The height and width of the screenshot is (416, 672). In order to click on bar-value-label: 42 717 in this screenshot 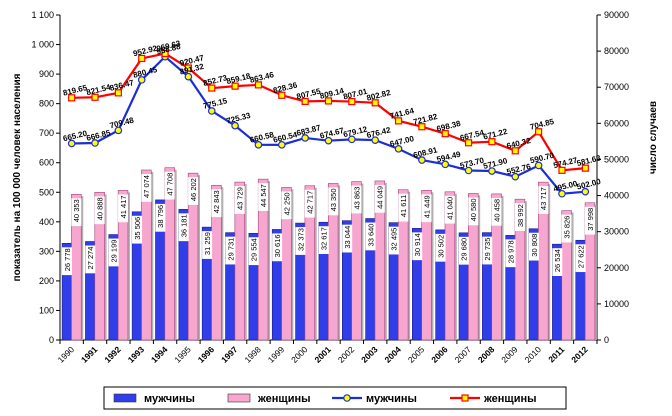, I will do `click(310, 202)`.